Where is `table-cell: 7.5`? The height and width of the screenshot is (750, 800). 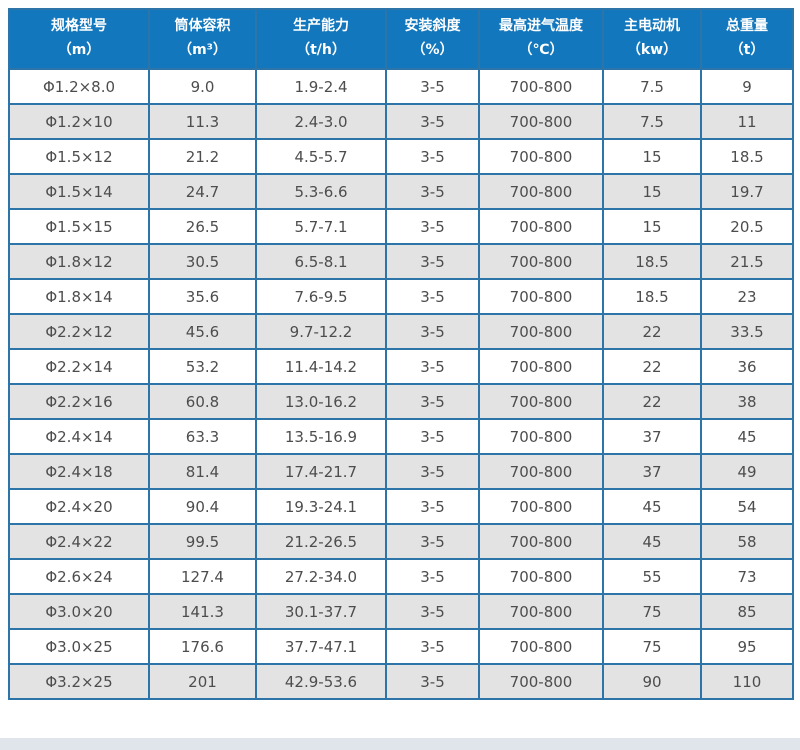
table-cell: 7.5 is located at coordinates (652, 86).